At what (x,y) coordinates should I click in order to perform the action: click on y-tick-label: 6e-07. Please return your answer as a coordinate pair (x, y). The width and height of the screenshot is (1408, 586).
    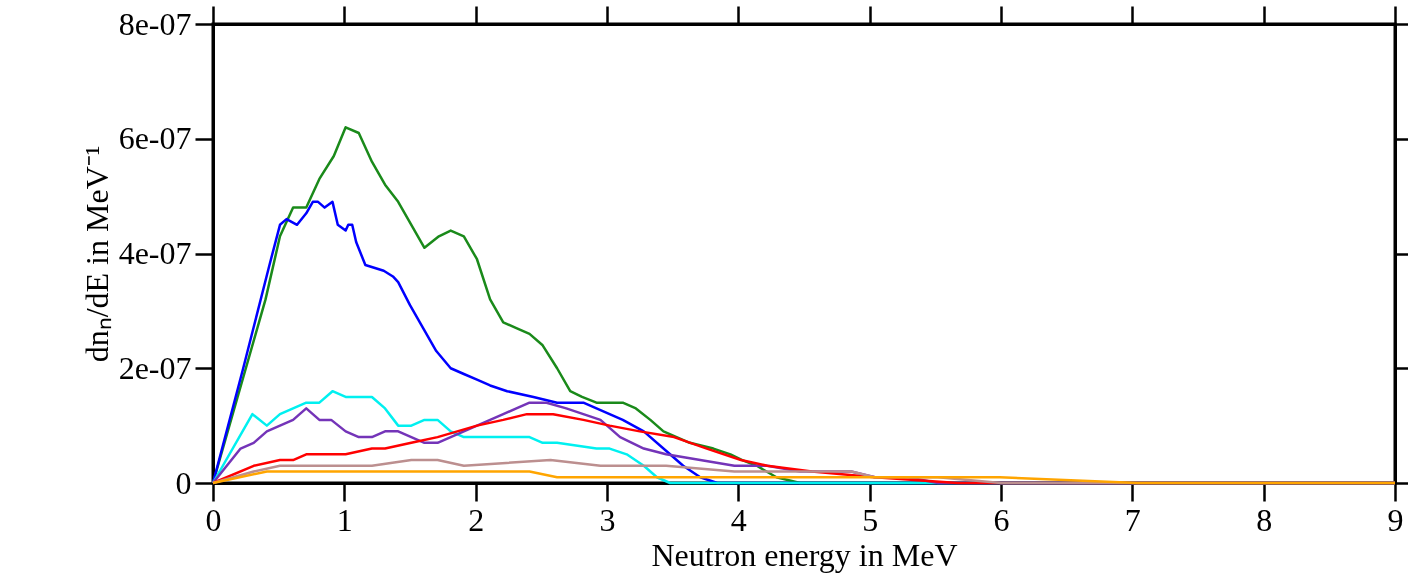
    Looking at the image, I should click on (155, 138).